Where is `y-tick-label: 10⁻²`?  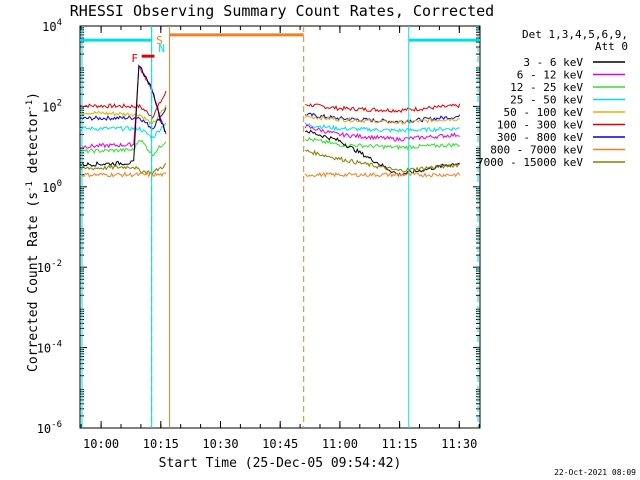 y-tick-label: 10⁻² is located at coordinates (49, 267).